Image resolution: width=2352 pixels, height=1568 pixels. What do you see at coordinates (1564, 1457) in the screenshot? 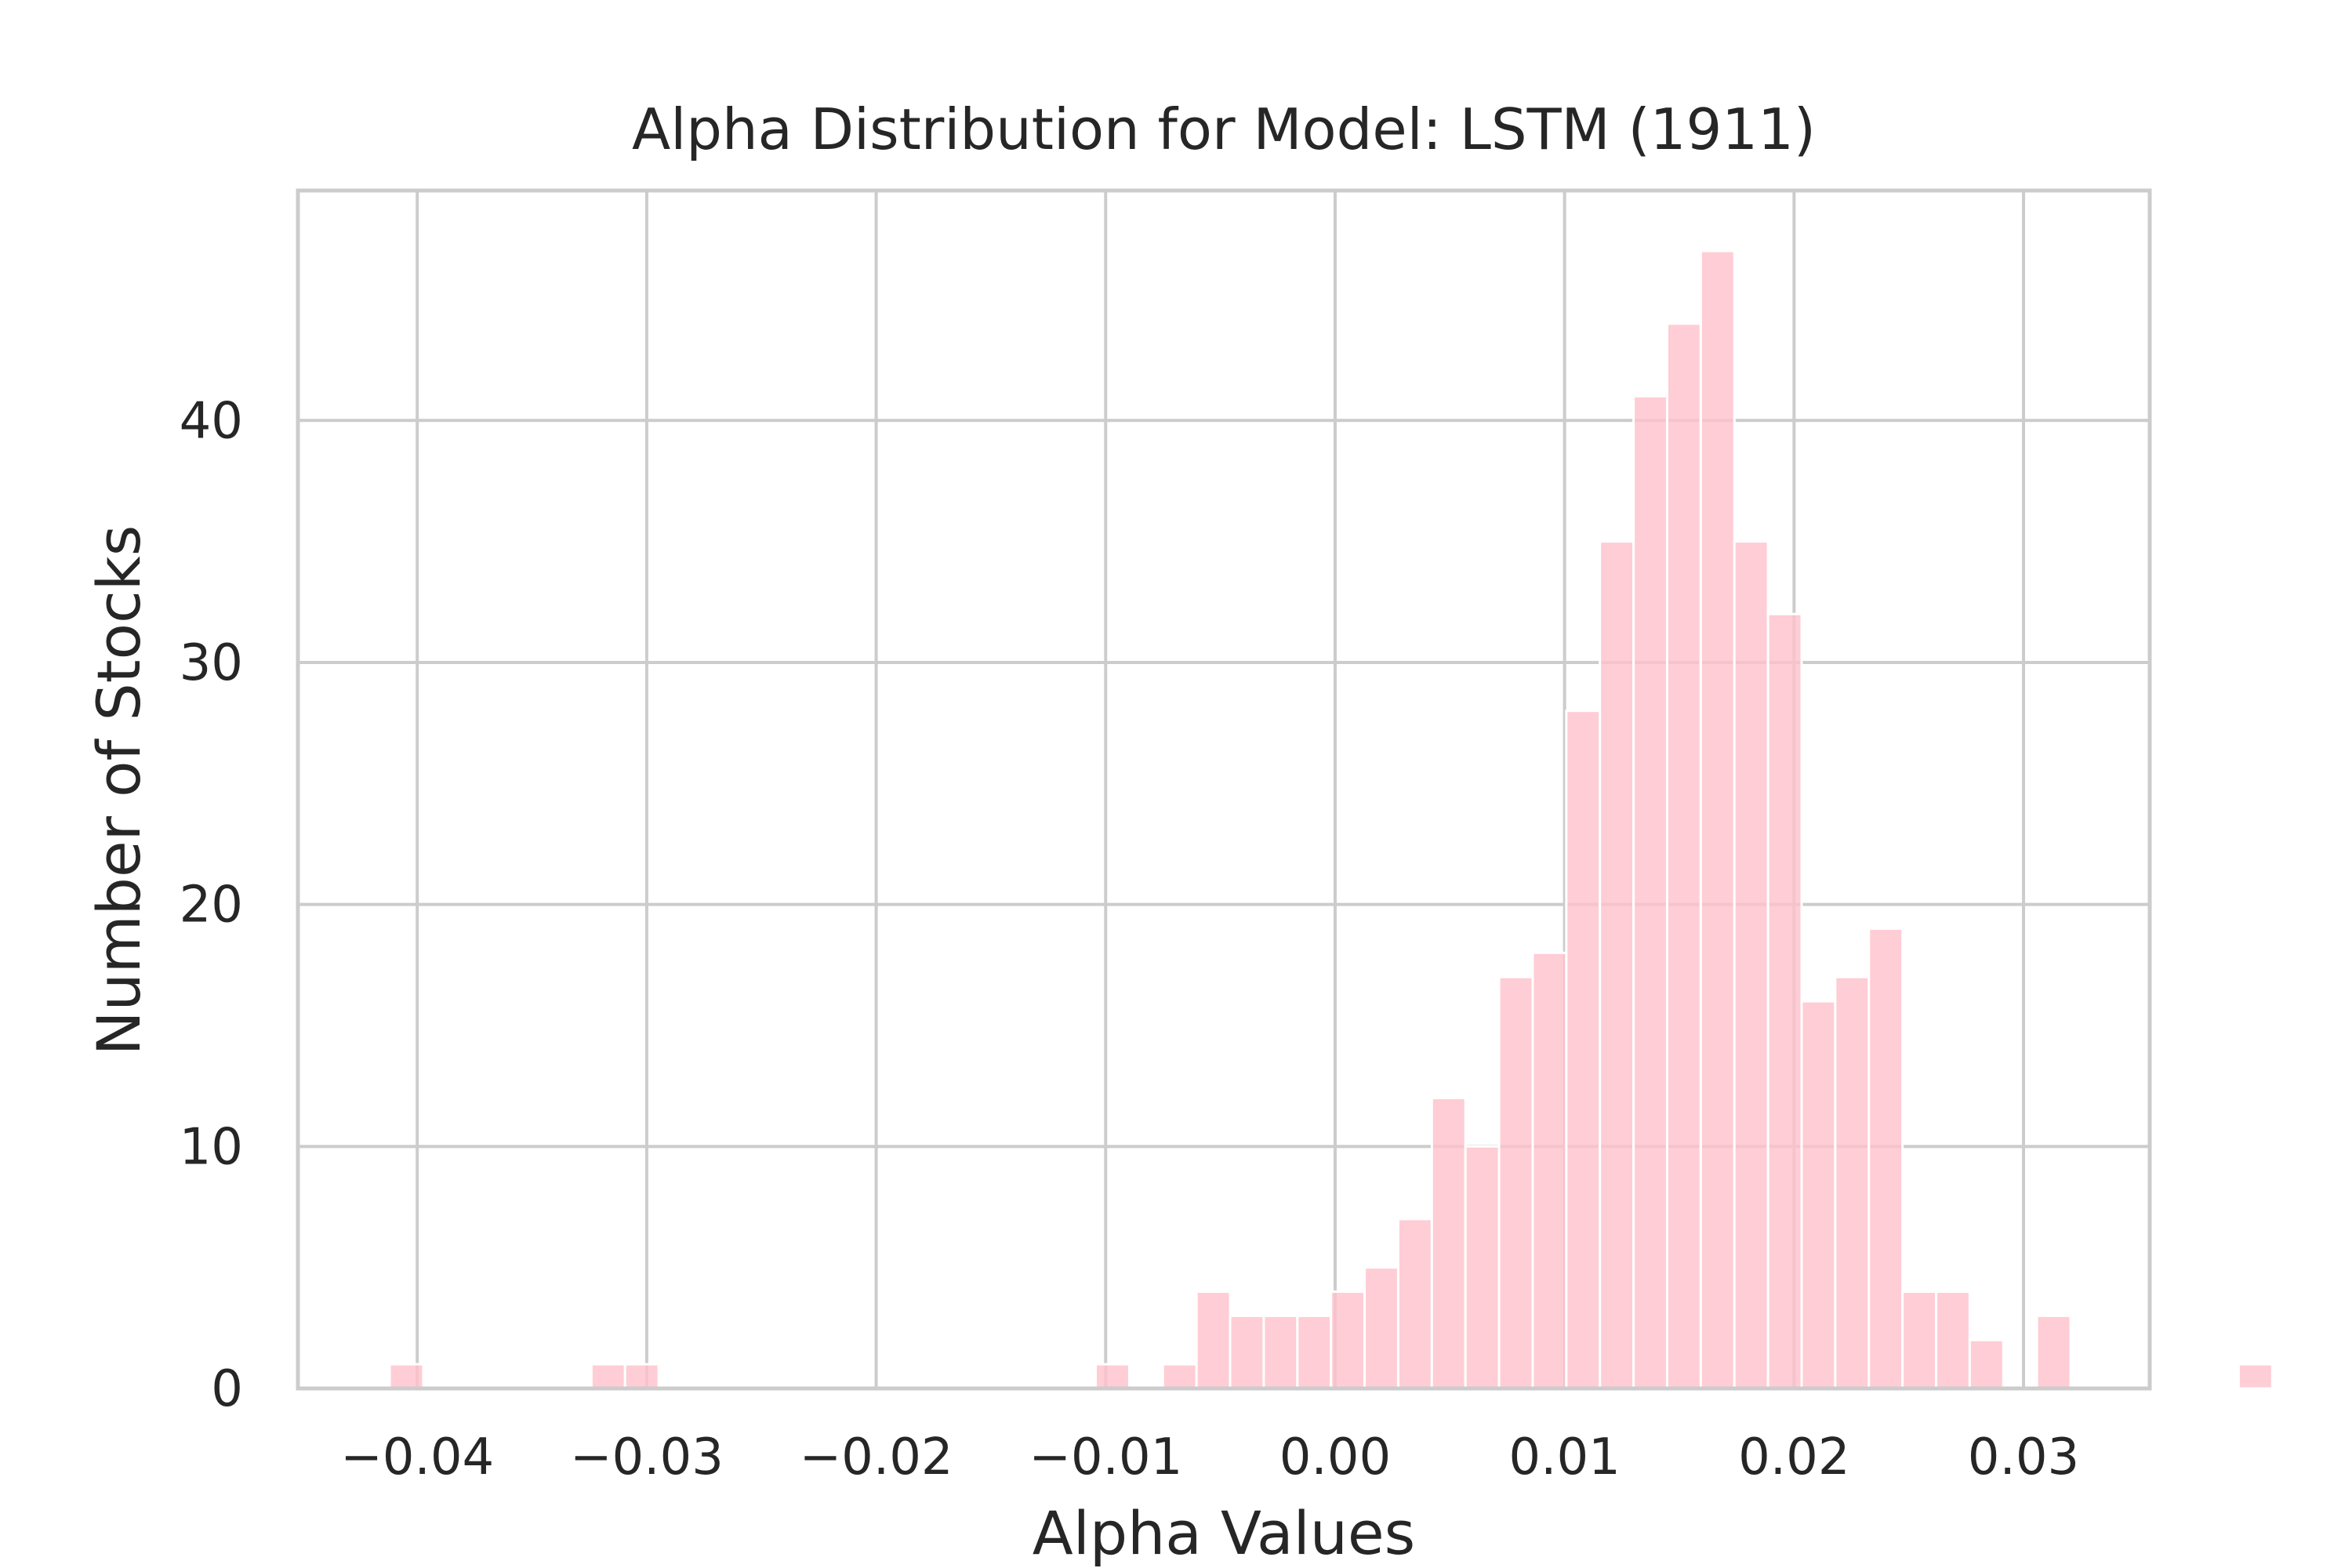
I see `x-tick-label: 0.01` at bounding box center [1564, 1457].